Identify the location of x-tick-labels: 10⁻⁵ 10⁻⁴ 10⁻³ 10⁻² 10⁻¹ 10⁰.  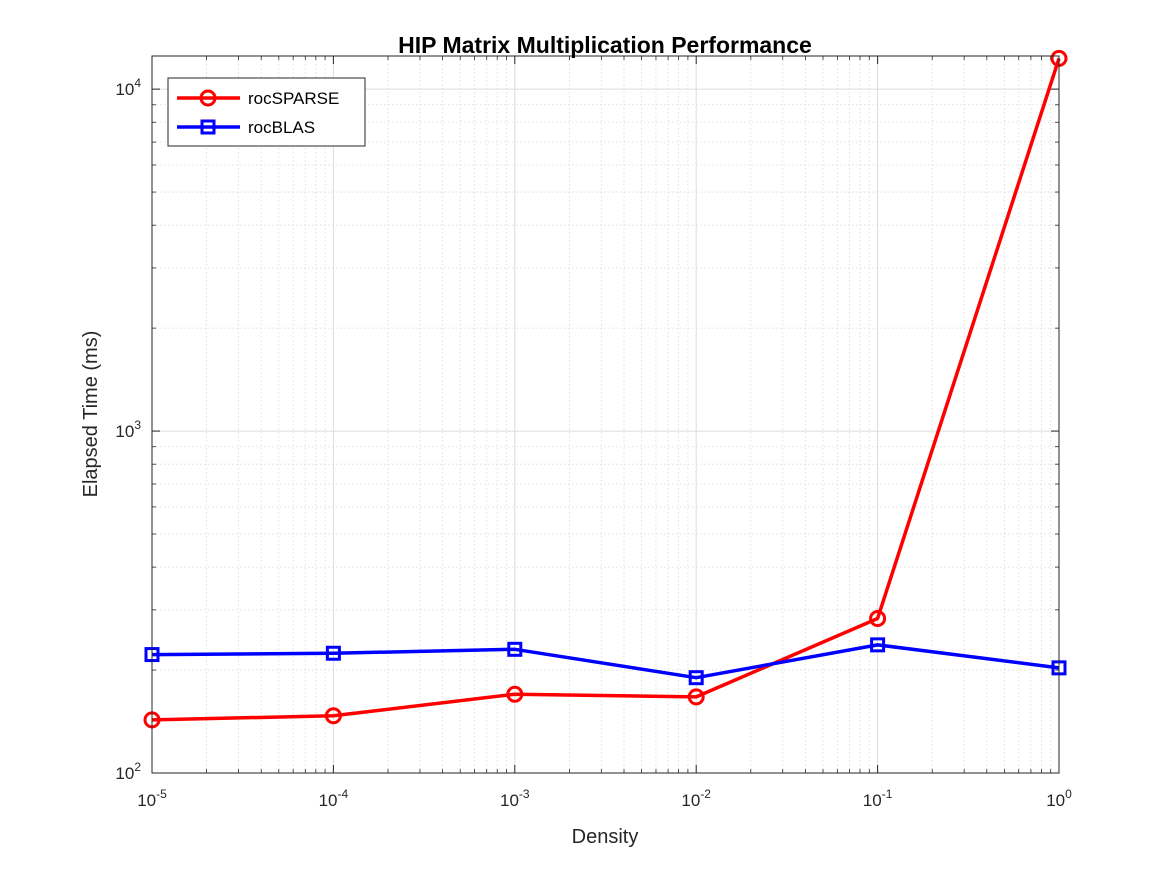
(604, 798).